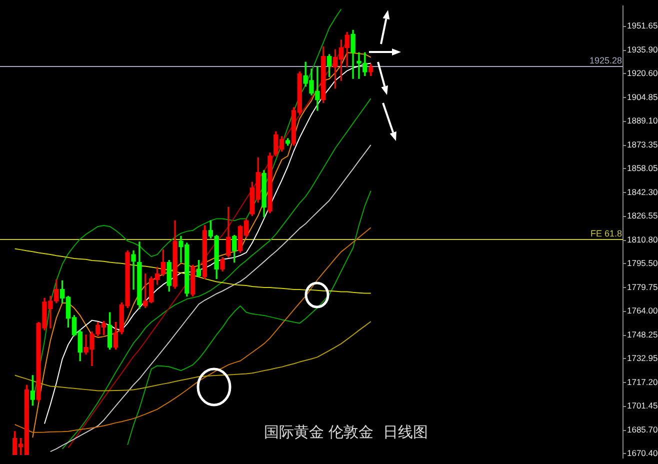 This screenshot has width=658, height=464. Describe the element at coordinates (642, 215) in the screenshot. I see `y-tick-label: 1826.55` at that location.